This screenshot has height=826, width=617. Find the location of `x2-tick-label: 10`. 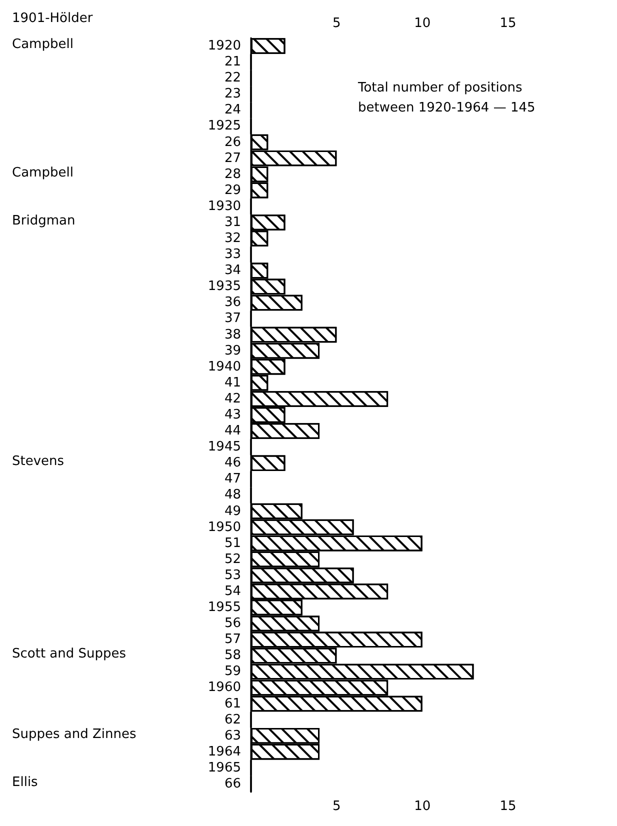

x2-tick-label: 10 is located at coordinates (422, 23).